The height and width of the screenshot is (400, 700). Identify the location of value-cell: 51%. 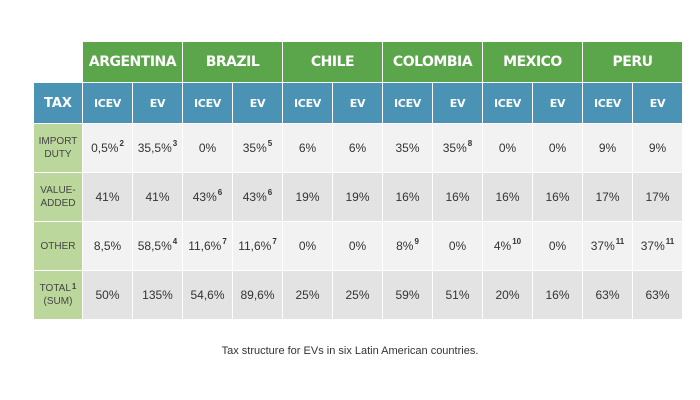
(457, 295).